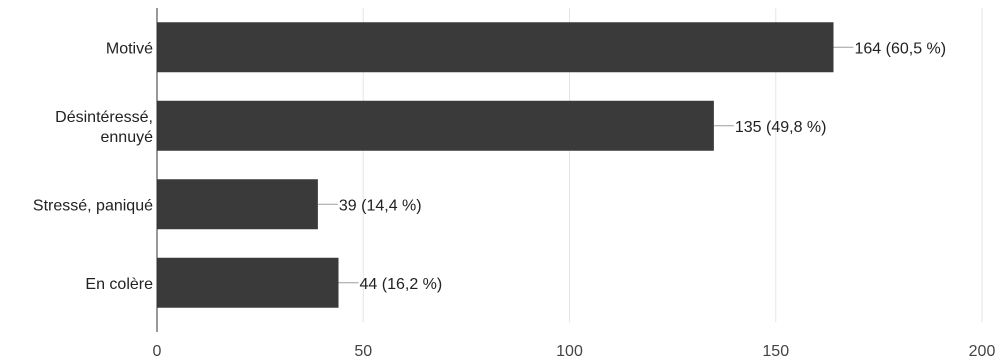  What do you see at coordinates (775, 351) in the screenshot?
I see `x-tick-label-150: 150` at bounding box center [775, 351].